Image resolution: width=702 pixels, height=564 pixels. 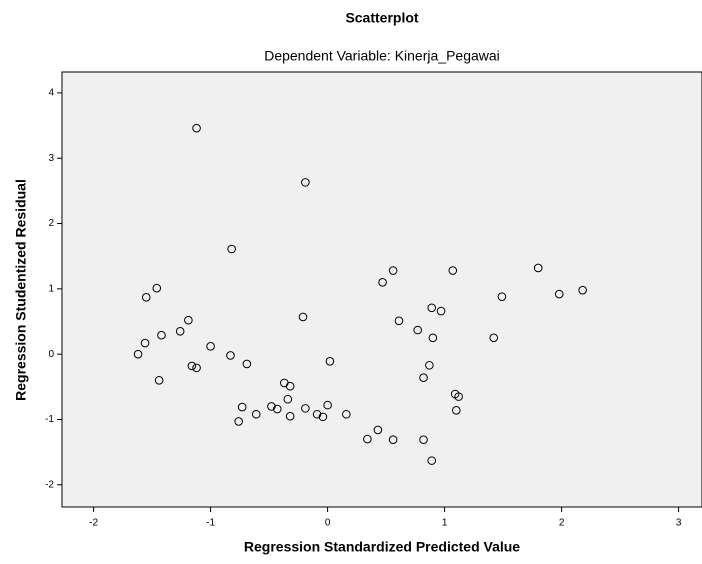 I want to click on x-tick-label: -1, so click(x=210, y=523).